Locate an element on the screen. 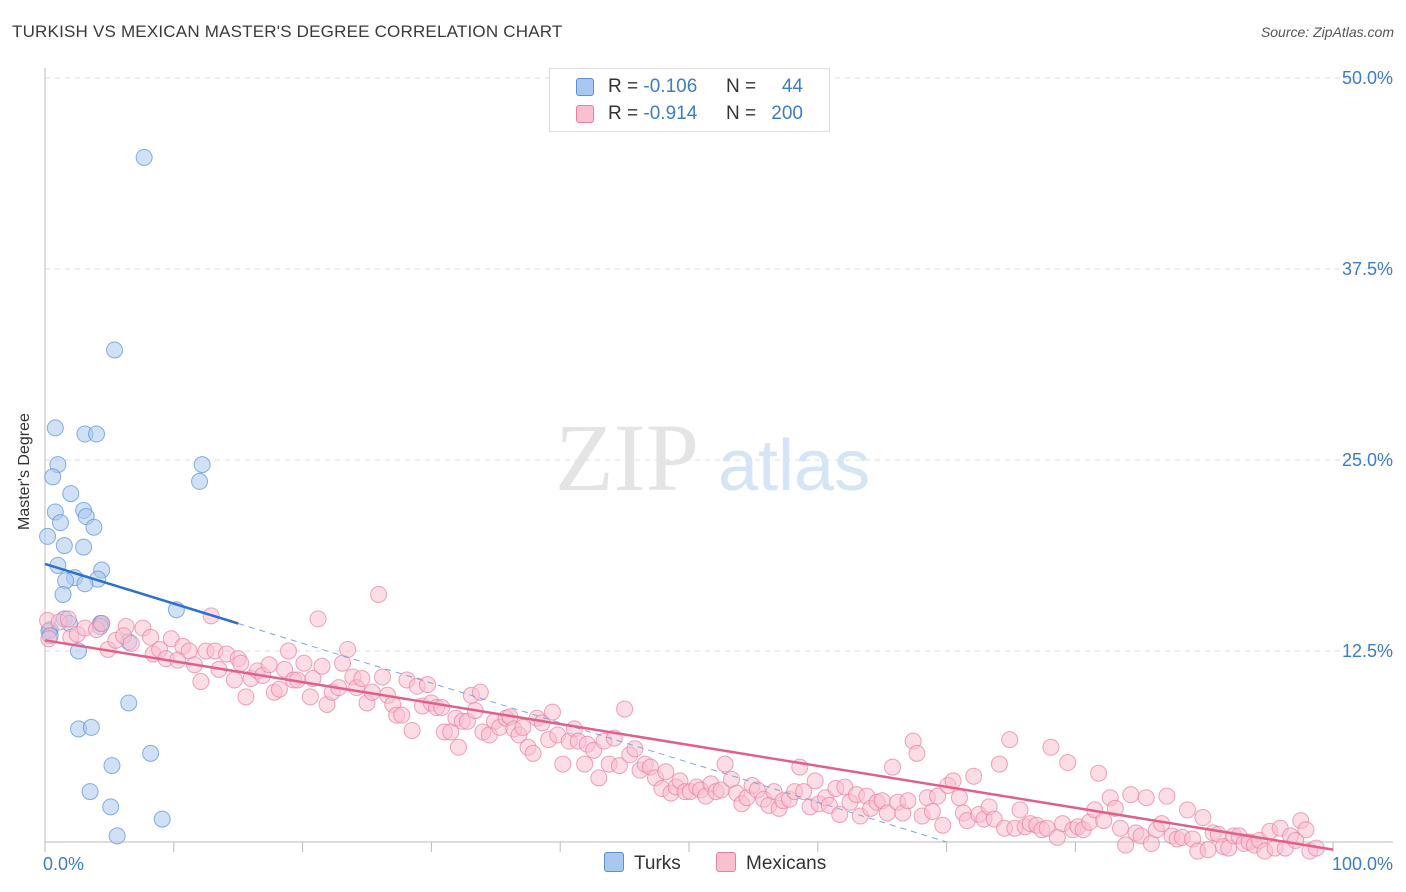  bottom-legend-swatch-mexicans is located at coordinates (726, 862).